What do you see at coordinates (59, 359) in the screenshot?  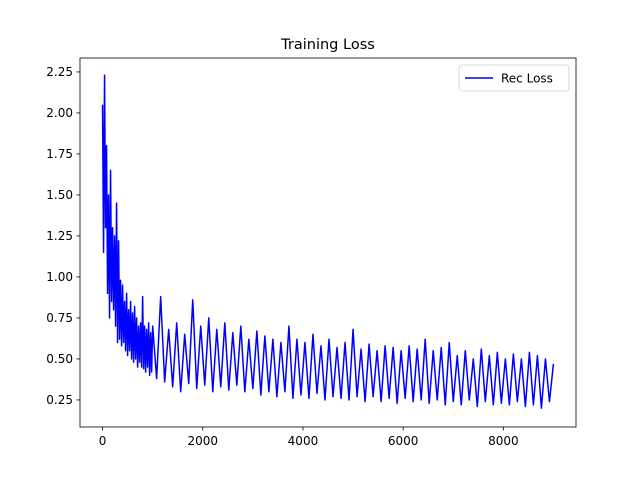 I see `y-tick-label: 0.50` at bounding box center [59, 359].